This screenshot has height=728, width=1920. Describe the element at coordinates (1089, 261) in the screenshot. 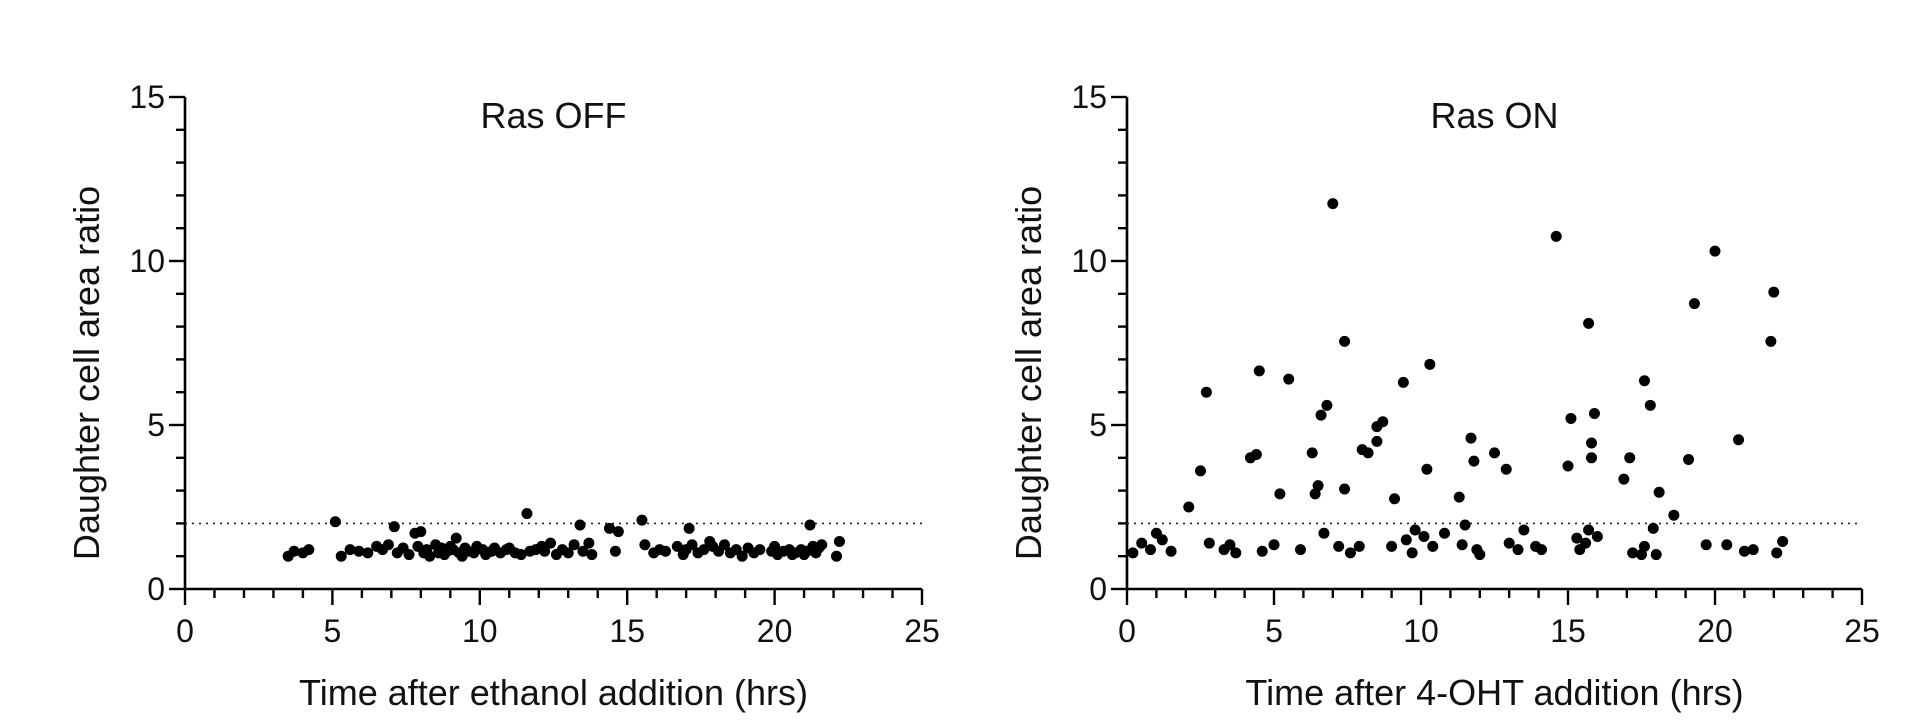

I see `ras-on-y-tick-label: 10` at that location.